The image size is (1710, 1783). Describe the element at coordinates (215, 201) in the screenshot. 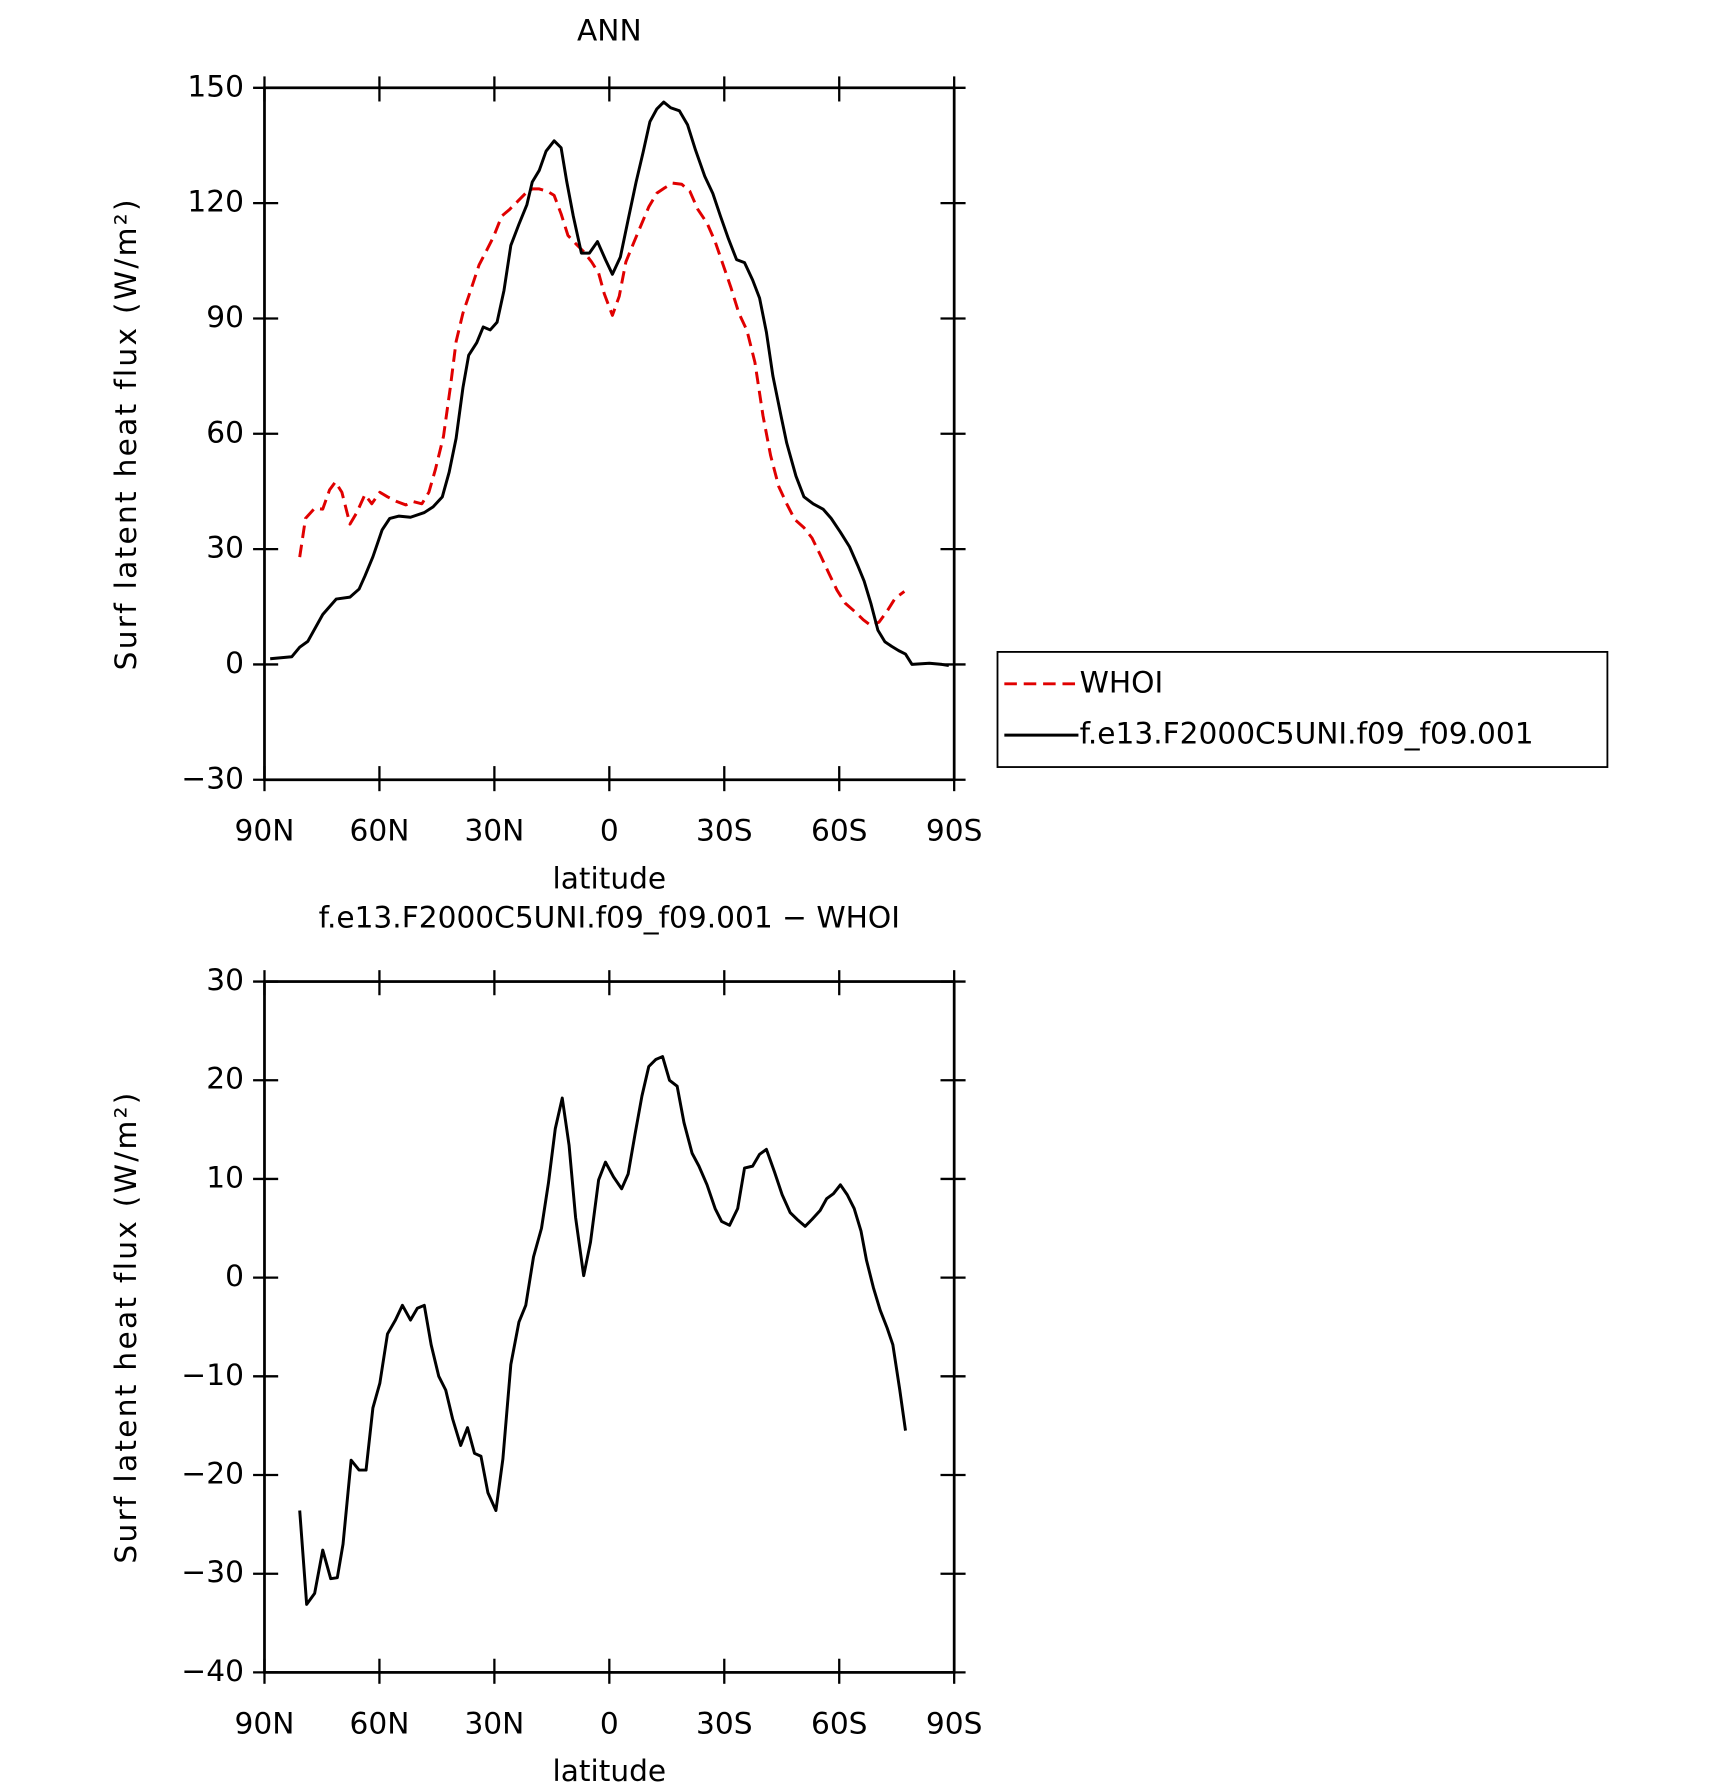

I see `y-tick-label: 120` at that location.